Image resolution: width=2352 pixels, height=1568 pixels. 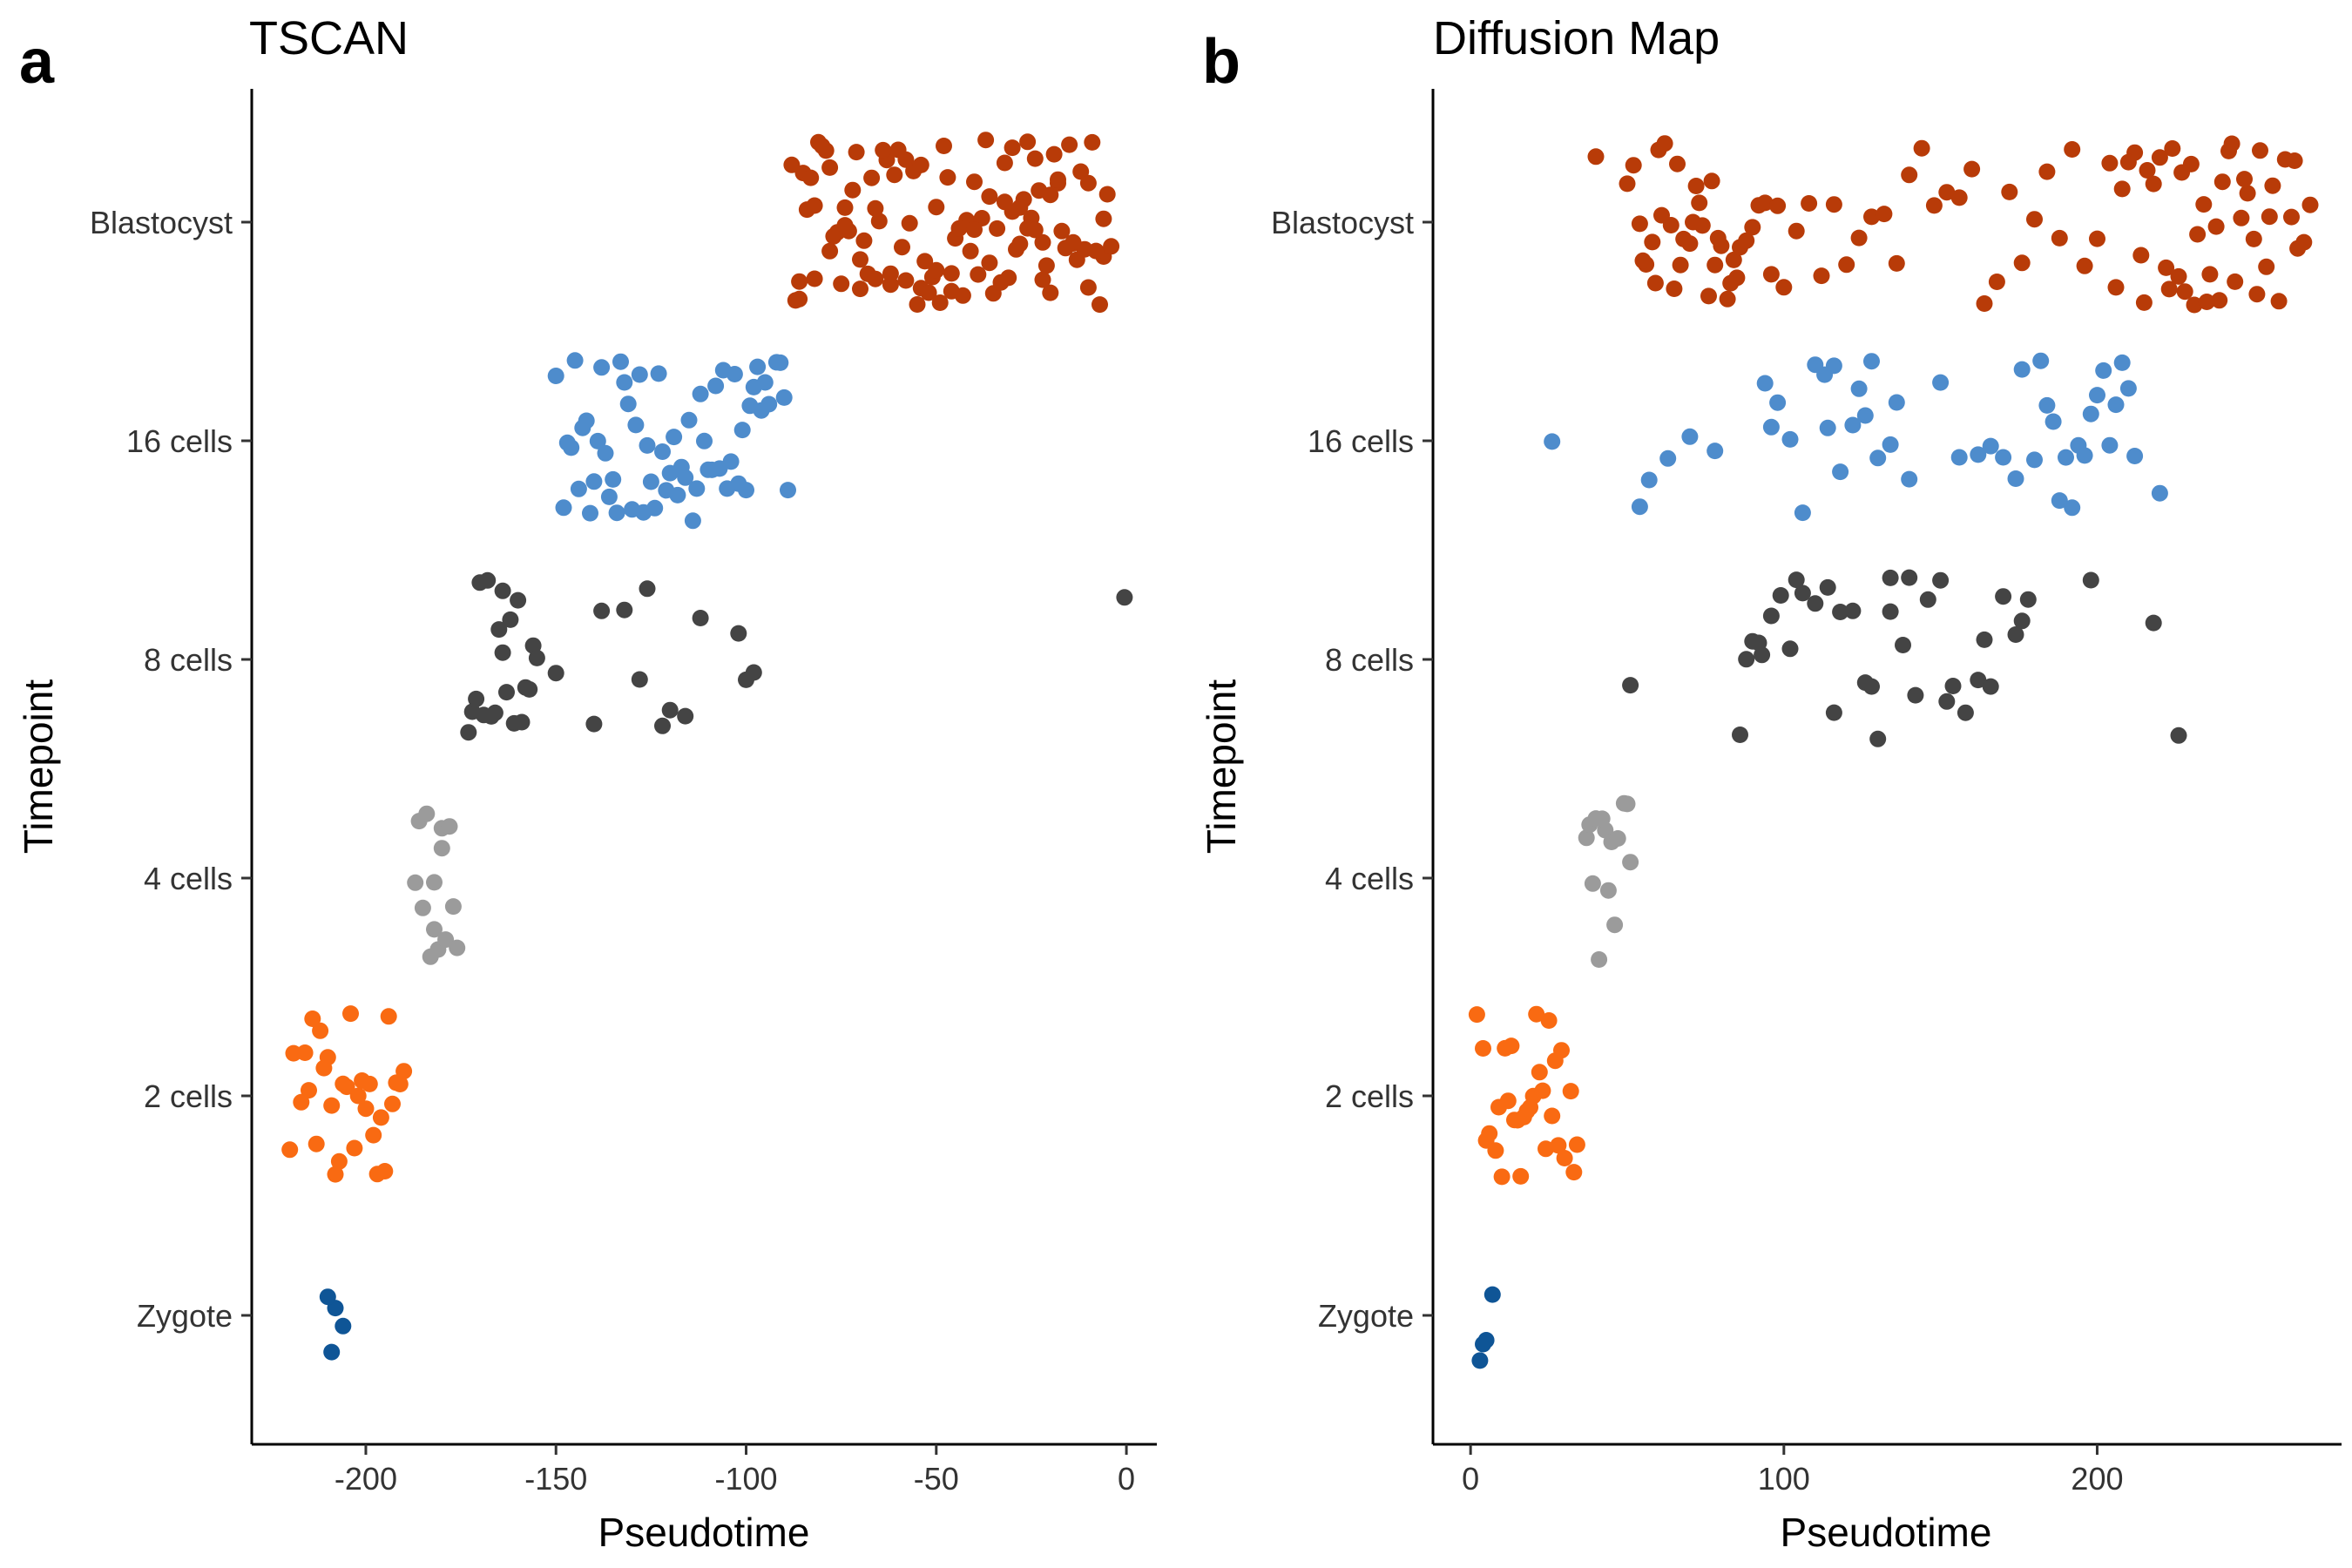 What do you see at coordinates (735, 1470) in the screenshot?
I see `x-ticks-a: -200 -150 -100 -50 0` at bounding box center [735, 1470].